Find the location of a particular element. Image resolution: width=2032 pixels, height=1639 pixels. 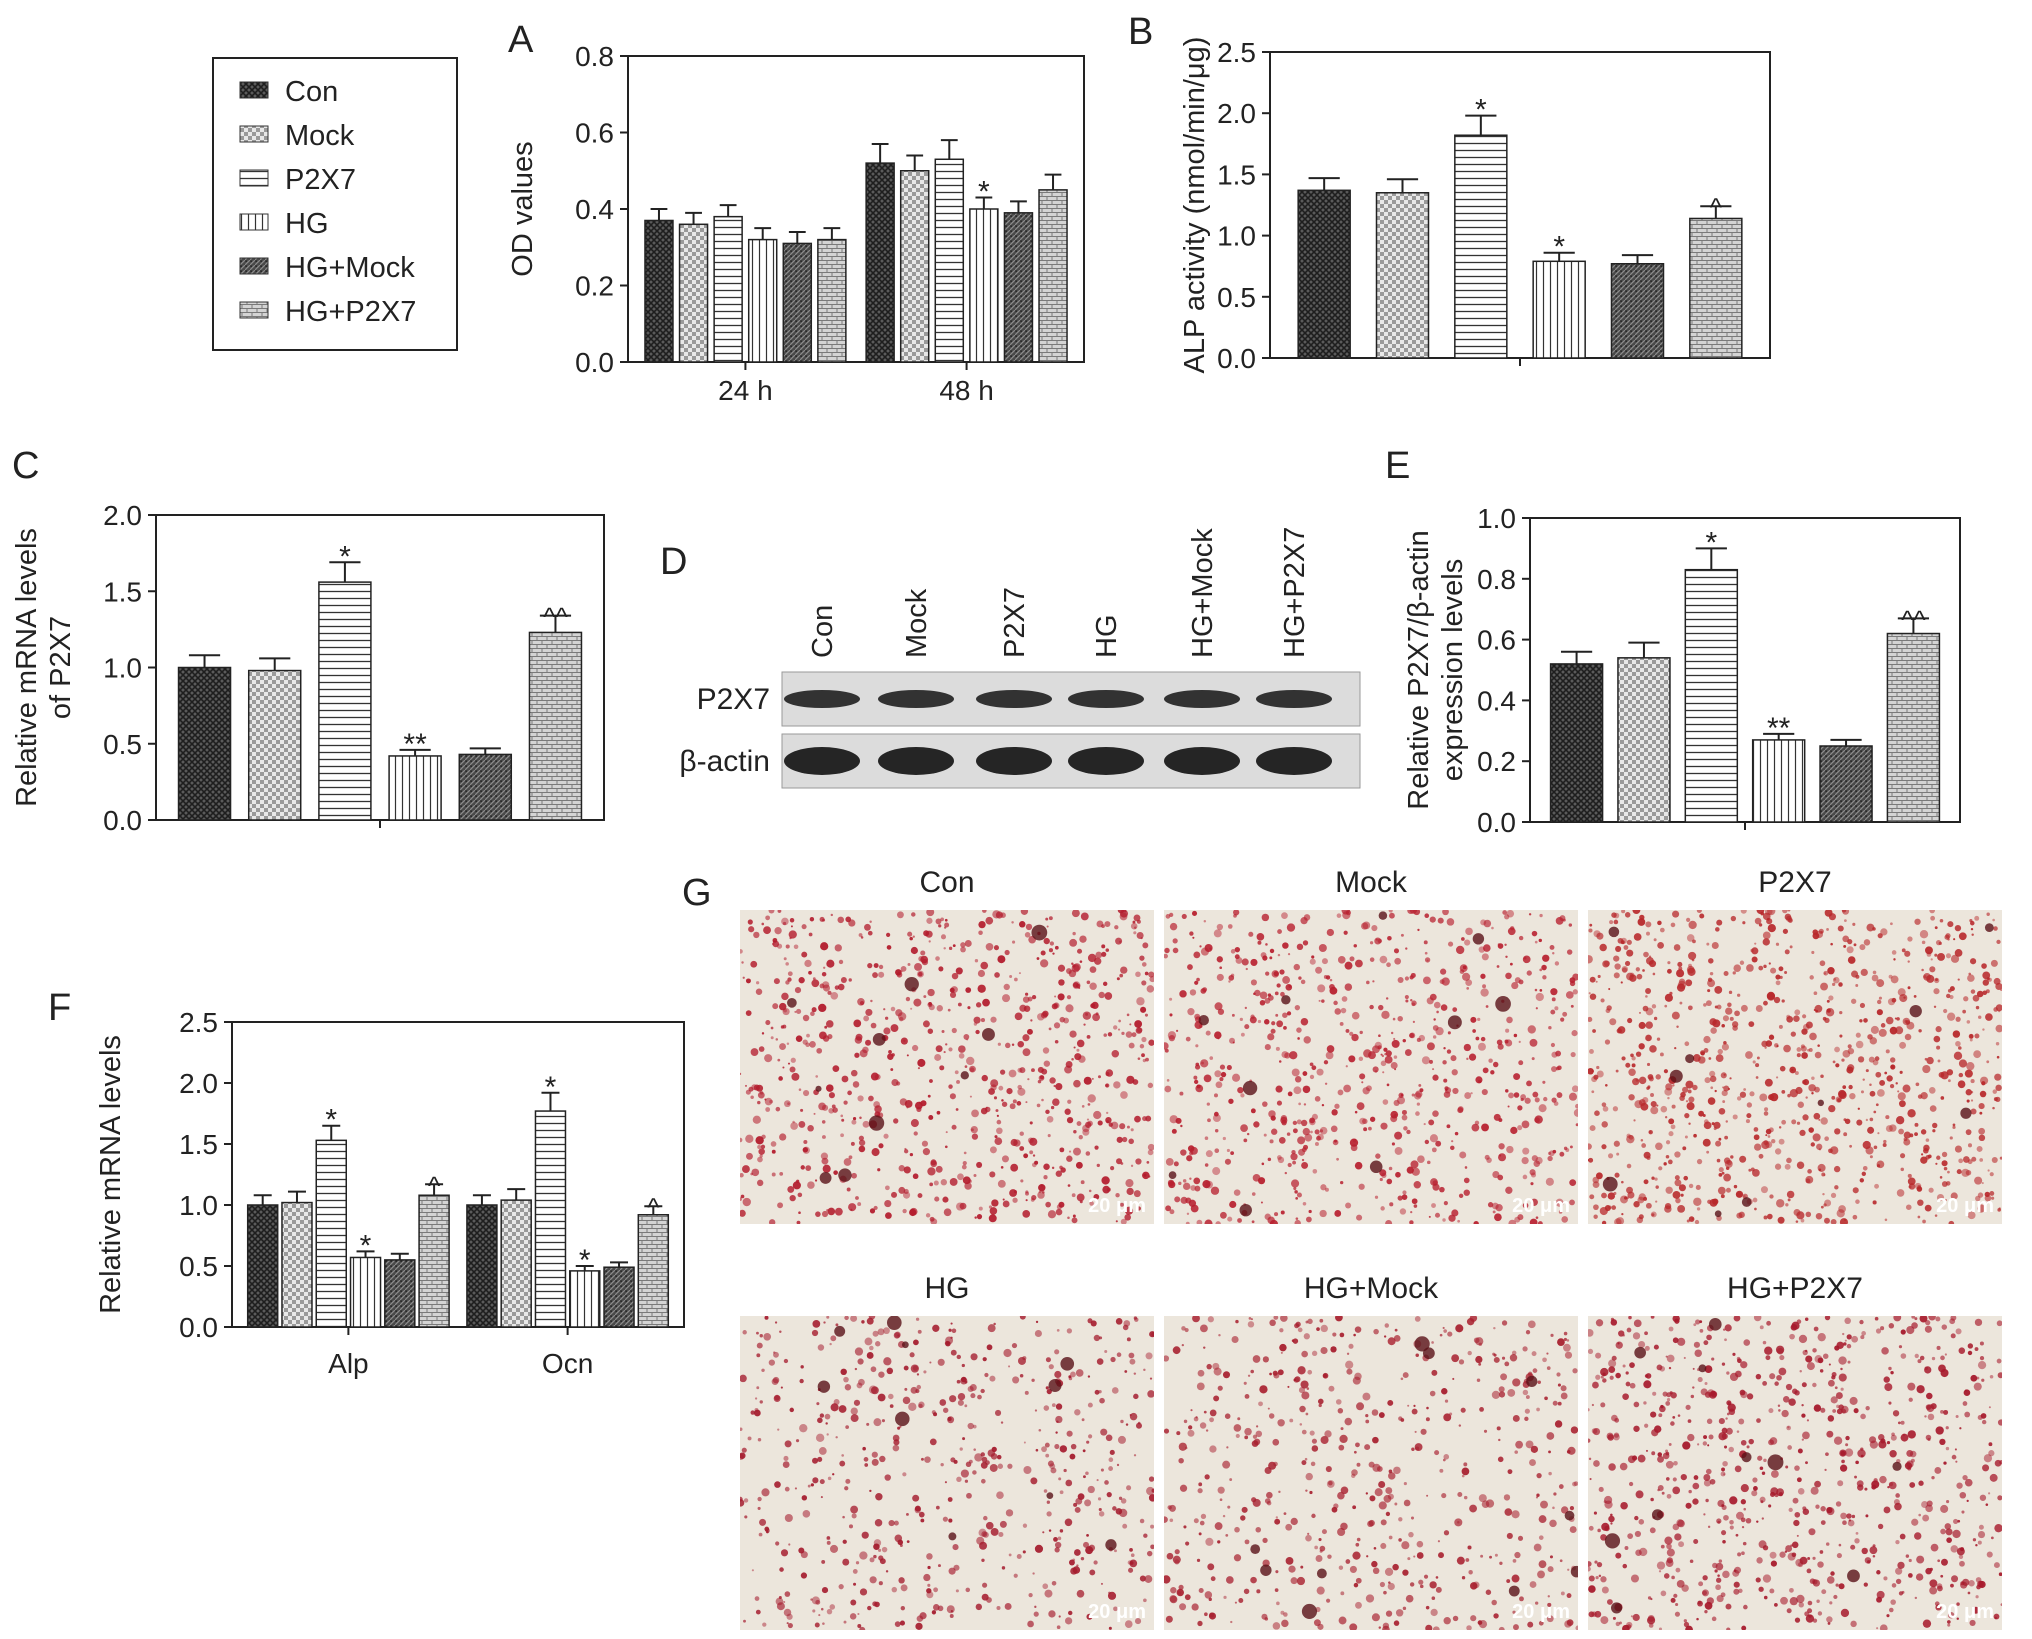

blot-lane-label-hg: HG is located at coordinates (1107, 637).